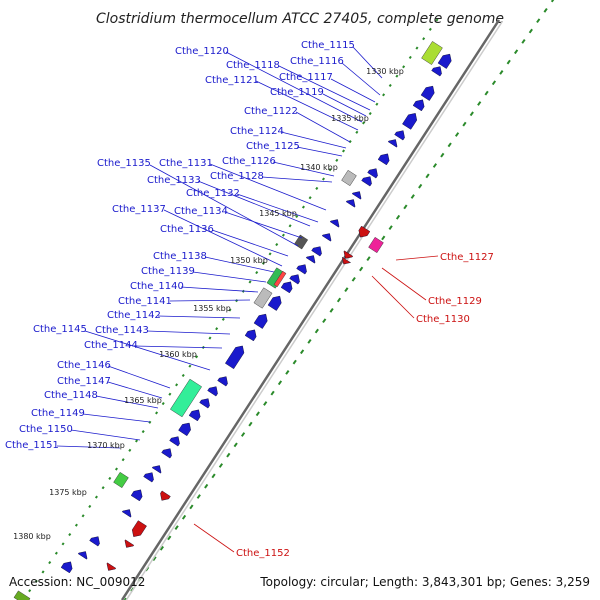  Describe the element at coordinates (376, 245) in the screenshot. I see `mobile-region` at that location.